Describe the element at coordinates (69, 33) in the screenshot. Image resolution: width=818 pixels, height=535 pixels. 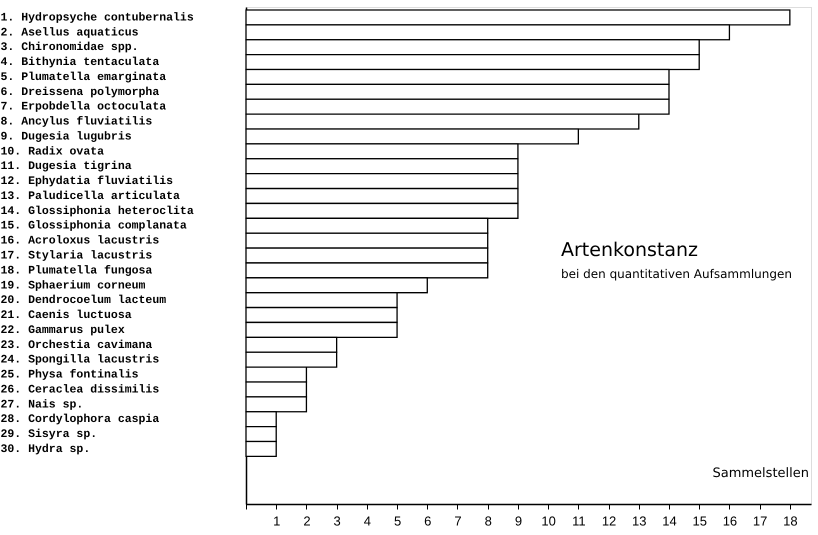
I see `y-tick-label: 2. Asellus aquaticus` at that location.